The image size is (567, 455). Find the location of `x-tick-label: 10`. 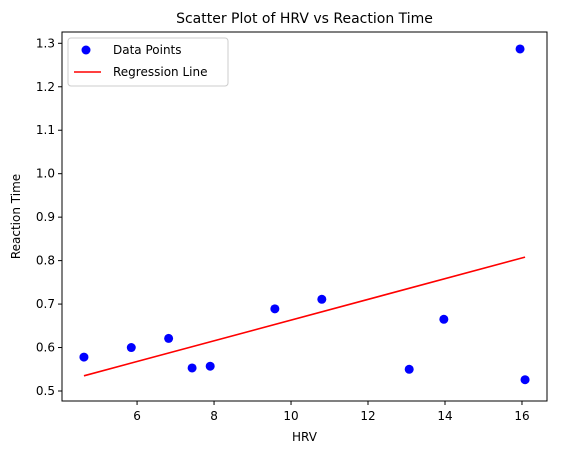

x-tick-label: 10 is located at coordinates (290, 416).